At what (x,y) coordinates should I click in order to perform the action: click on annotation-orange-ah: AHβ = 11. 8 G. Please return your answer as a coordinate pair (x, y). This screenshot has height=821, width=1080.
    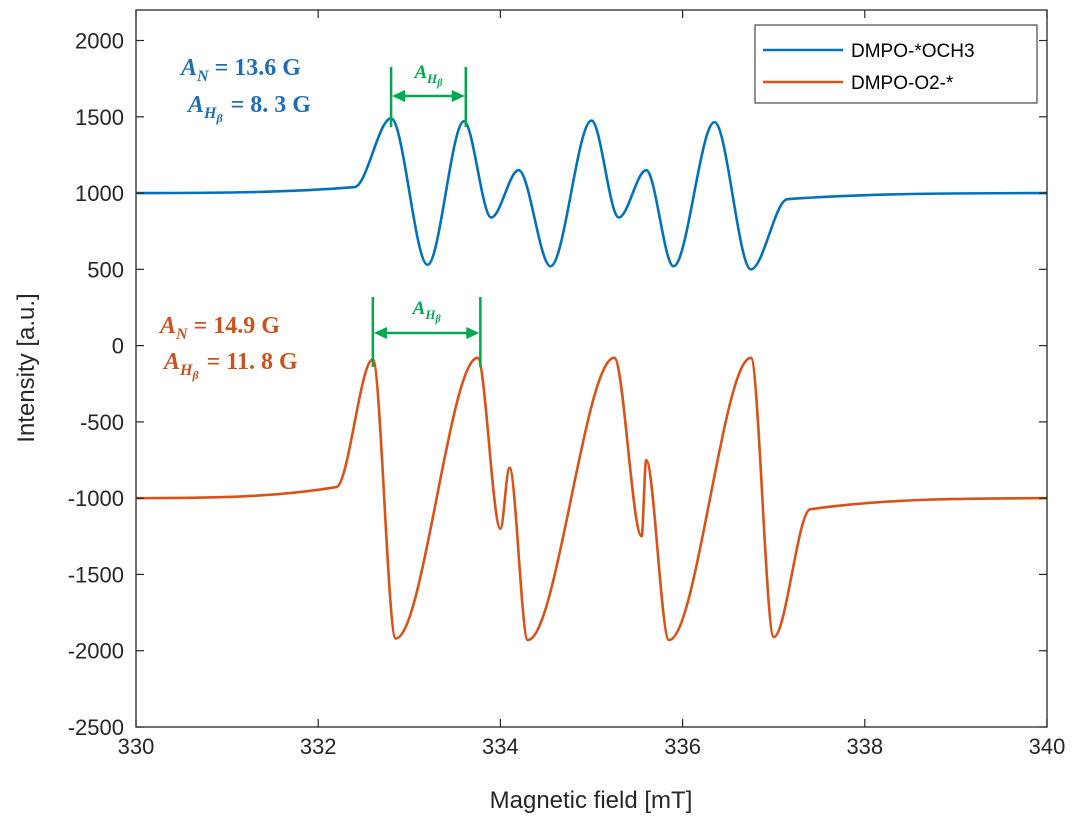
    Looking at the image, I should click on (230, 365).